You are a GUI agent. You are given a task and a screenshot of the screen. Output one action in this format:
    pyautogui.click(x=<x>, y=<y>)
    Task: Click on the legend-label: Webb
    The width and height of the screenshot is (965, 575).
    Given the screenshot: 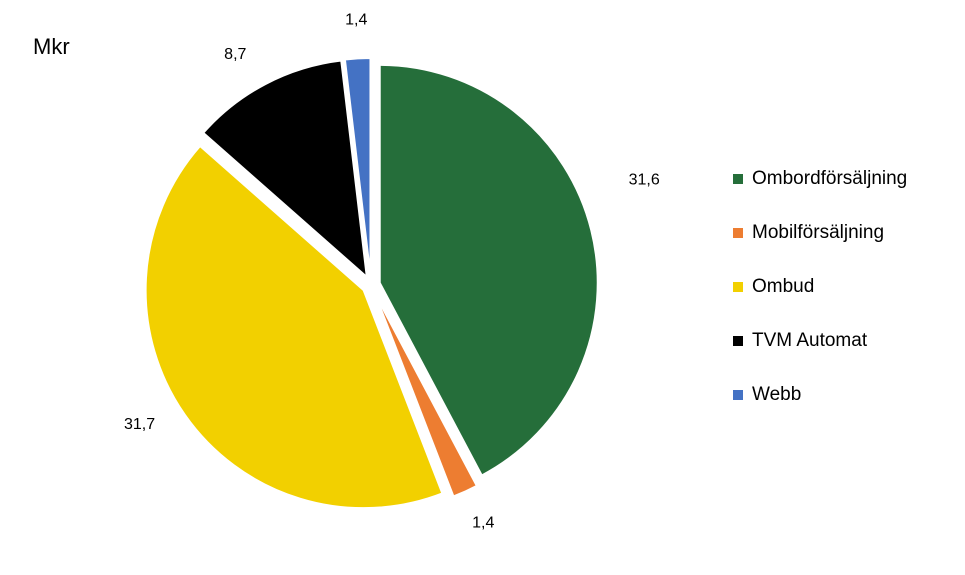 What is the action you would take?
    pyautogui.click(x=777, y=394)
    